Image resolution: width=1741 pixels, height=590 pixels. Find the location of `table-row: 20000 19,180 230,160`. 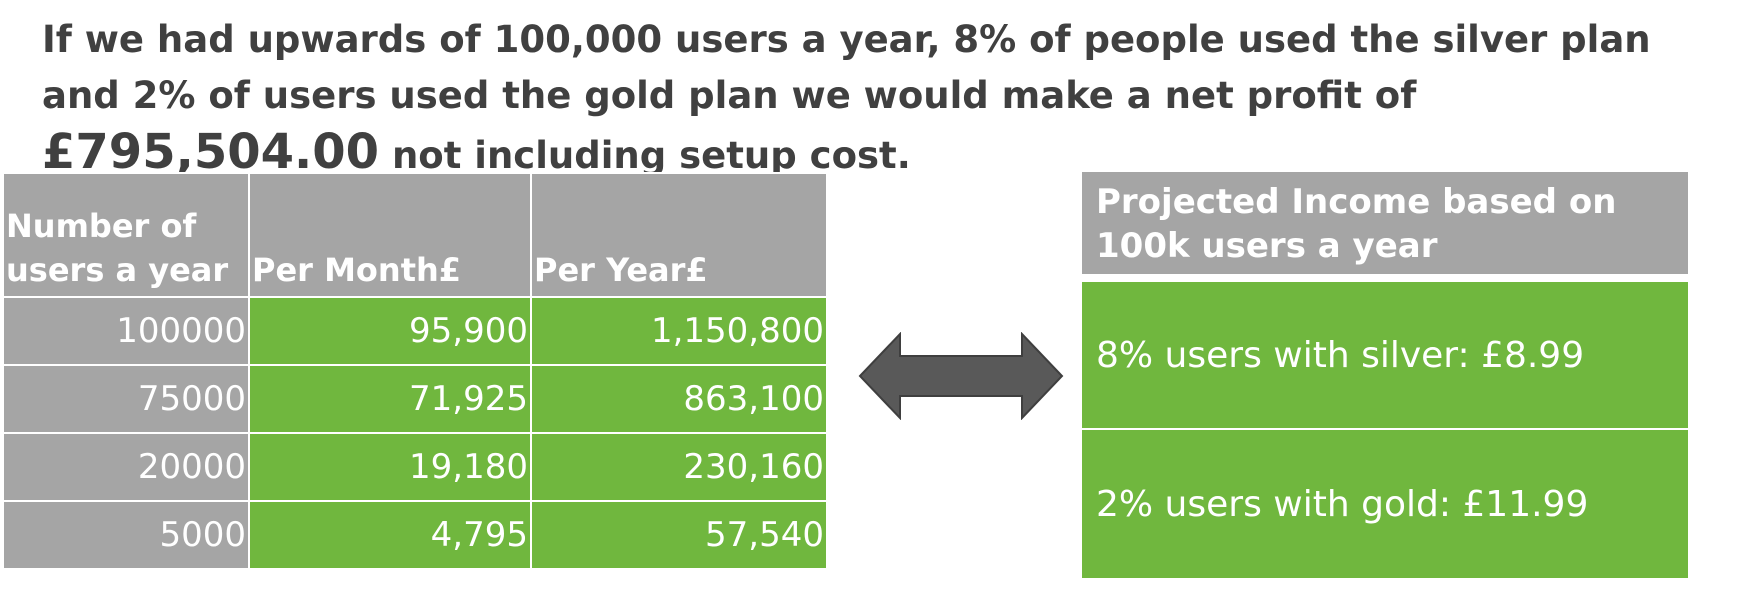

table-row: 20000 19,180 230,160 is located at coordinates (415, 467).